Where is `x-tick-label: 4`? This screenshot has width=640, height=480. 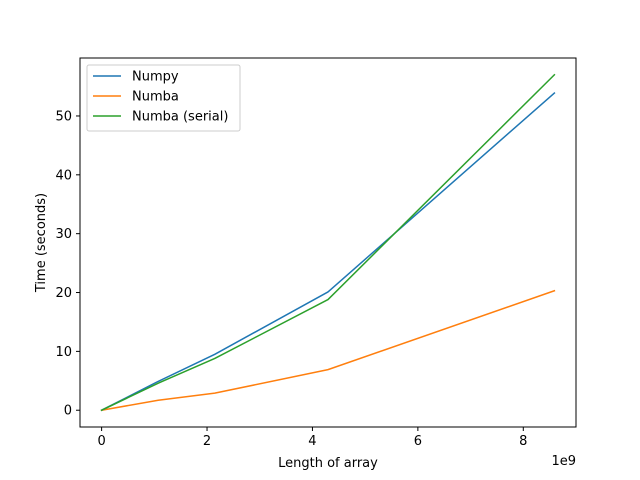
x-tick-label: 4 is located at coordinates (312, 441).